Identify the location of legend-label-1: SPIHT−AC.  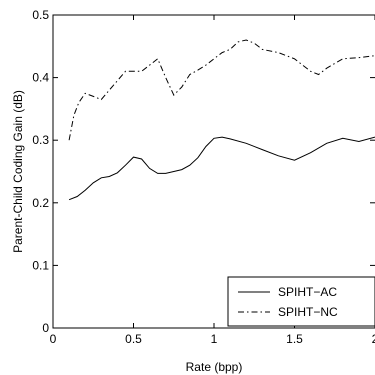
(307, 292).